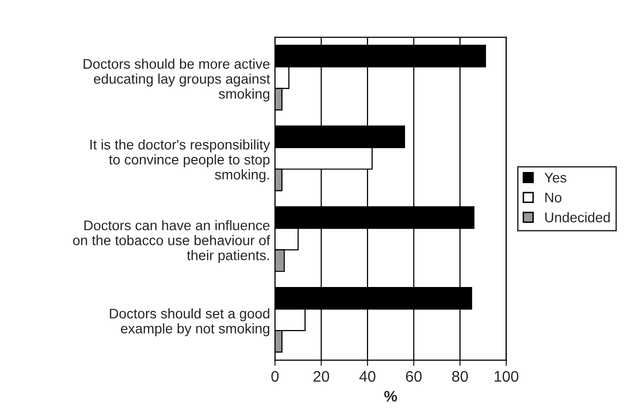  Describe the element at coordinates (190, 322) in the screenshot. I see `y-tick-label: Doctors should set a good example by not smoking` at that location.